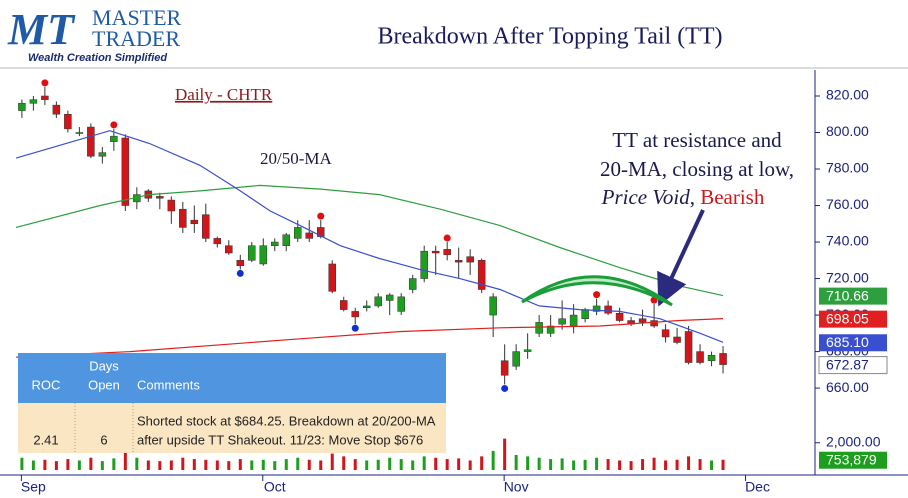  What do you see at coordinates (847, 95) in the screenshot?
I see `y-tick-label: 820.00` at bounding box center [847, 95].